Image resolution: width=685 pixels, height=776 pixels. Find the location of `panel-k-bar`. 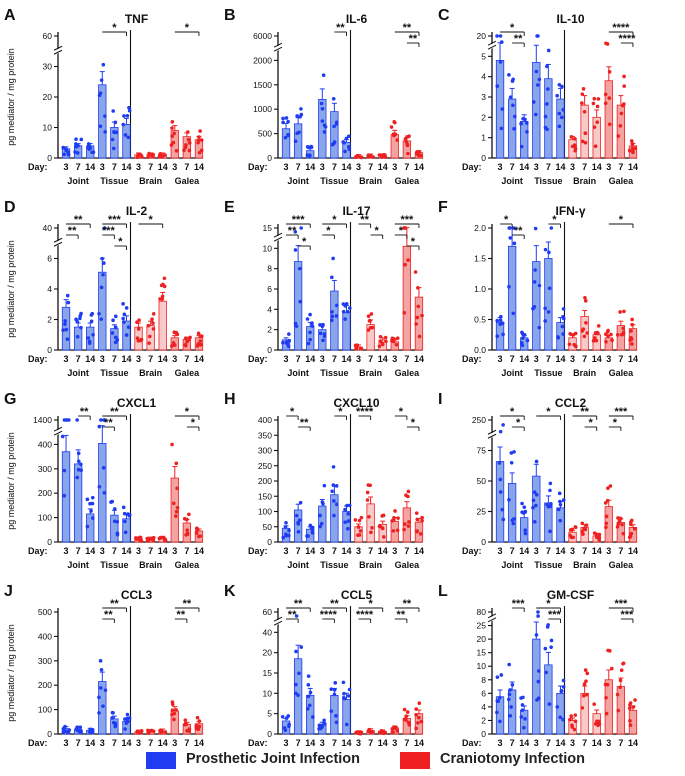

panel-k-bar is located at coordinates (346, 717).